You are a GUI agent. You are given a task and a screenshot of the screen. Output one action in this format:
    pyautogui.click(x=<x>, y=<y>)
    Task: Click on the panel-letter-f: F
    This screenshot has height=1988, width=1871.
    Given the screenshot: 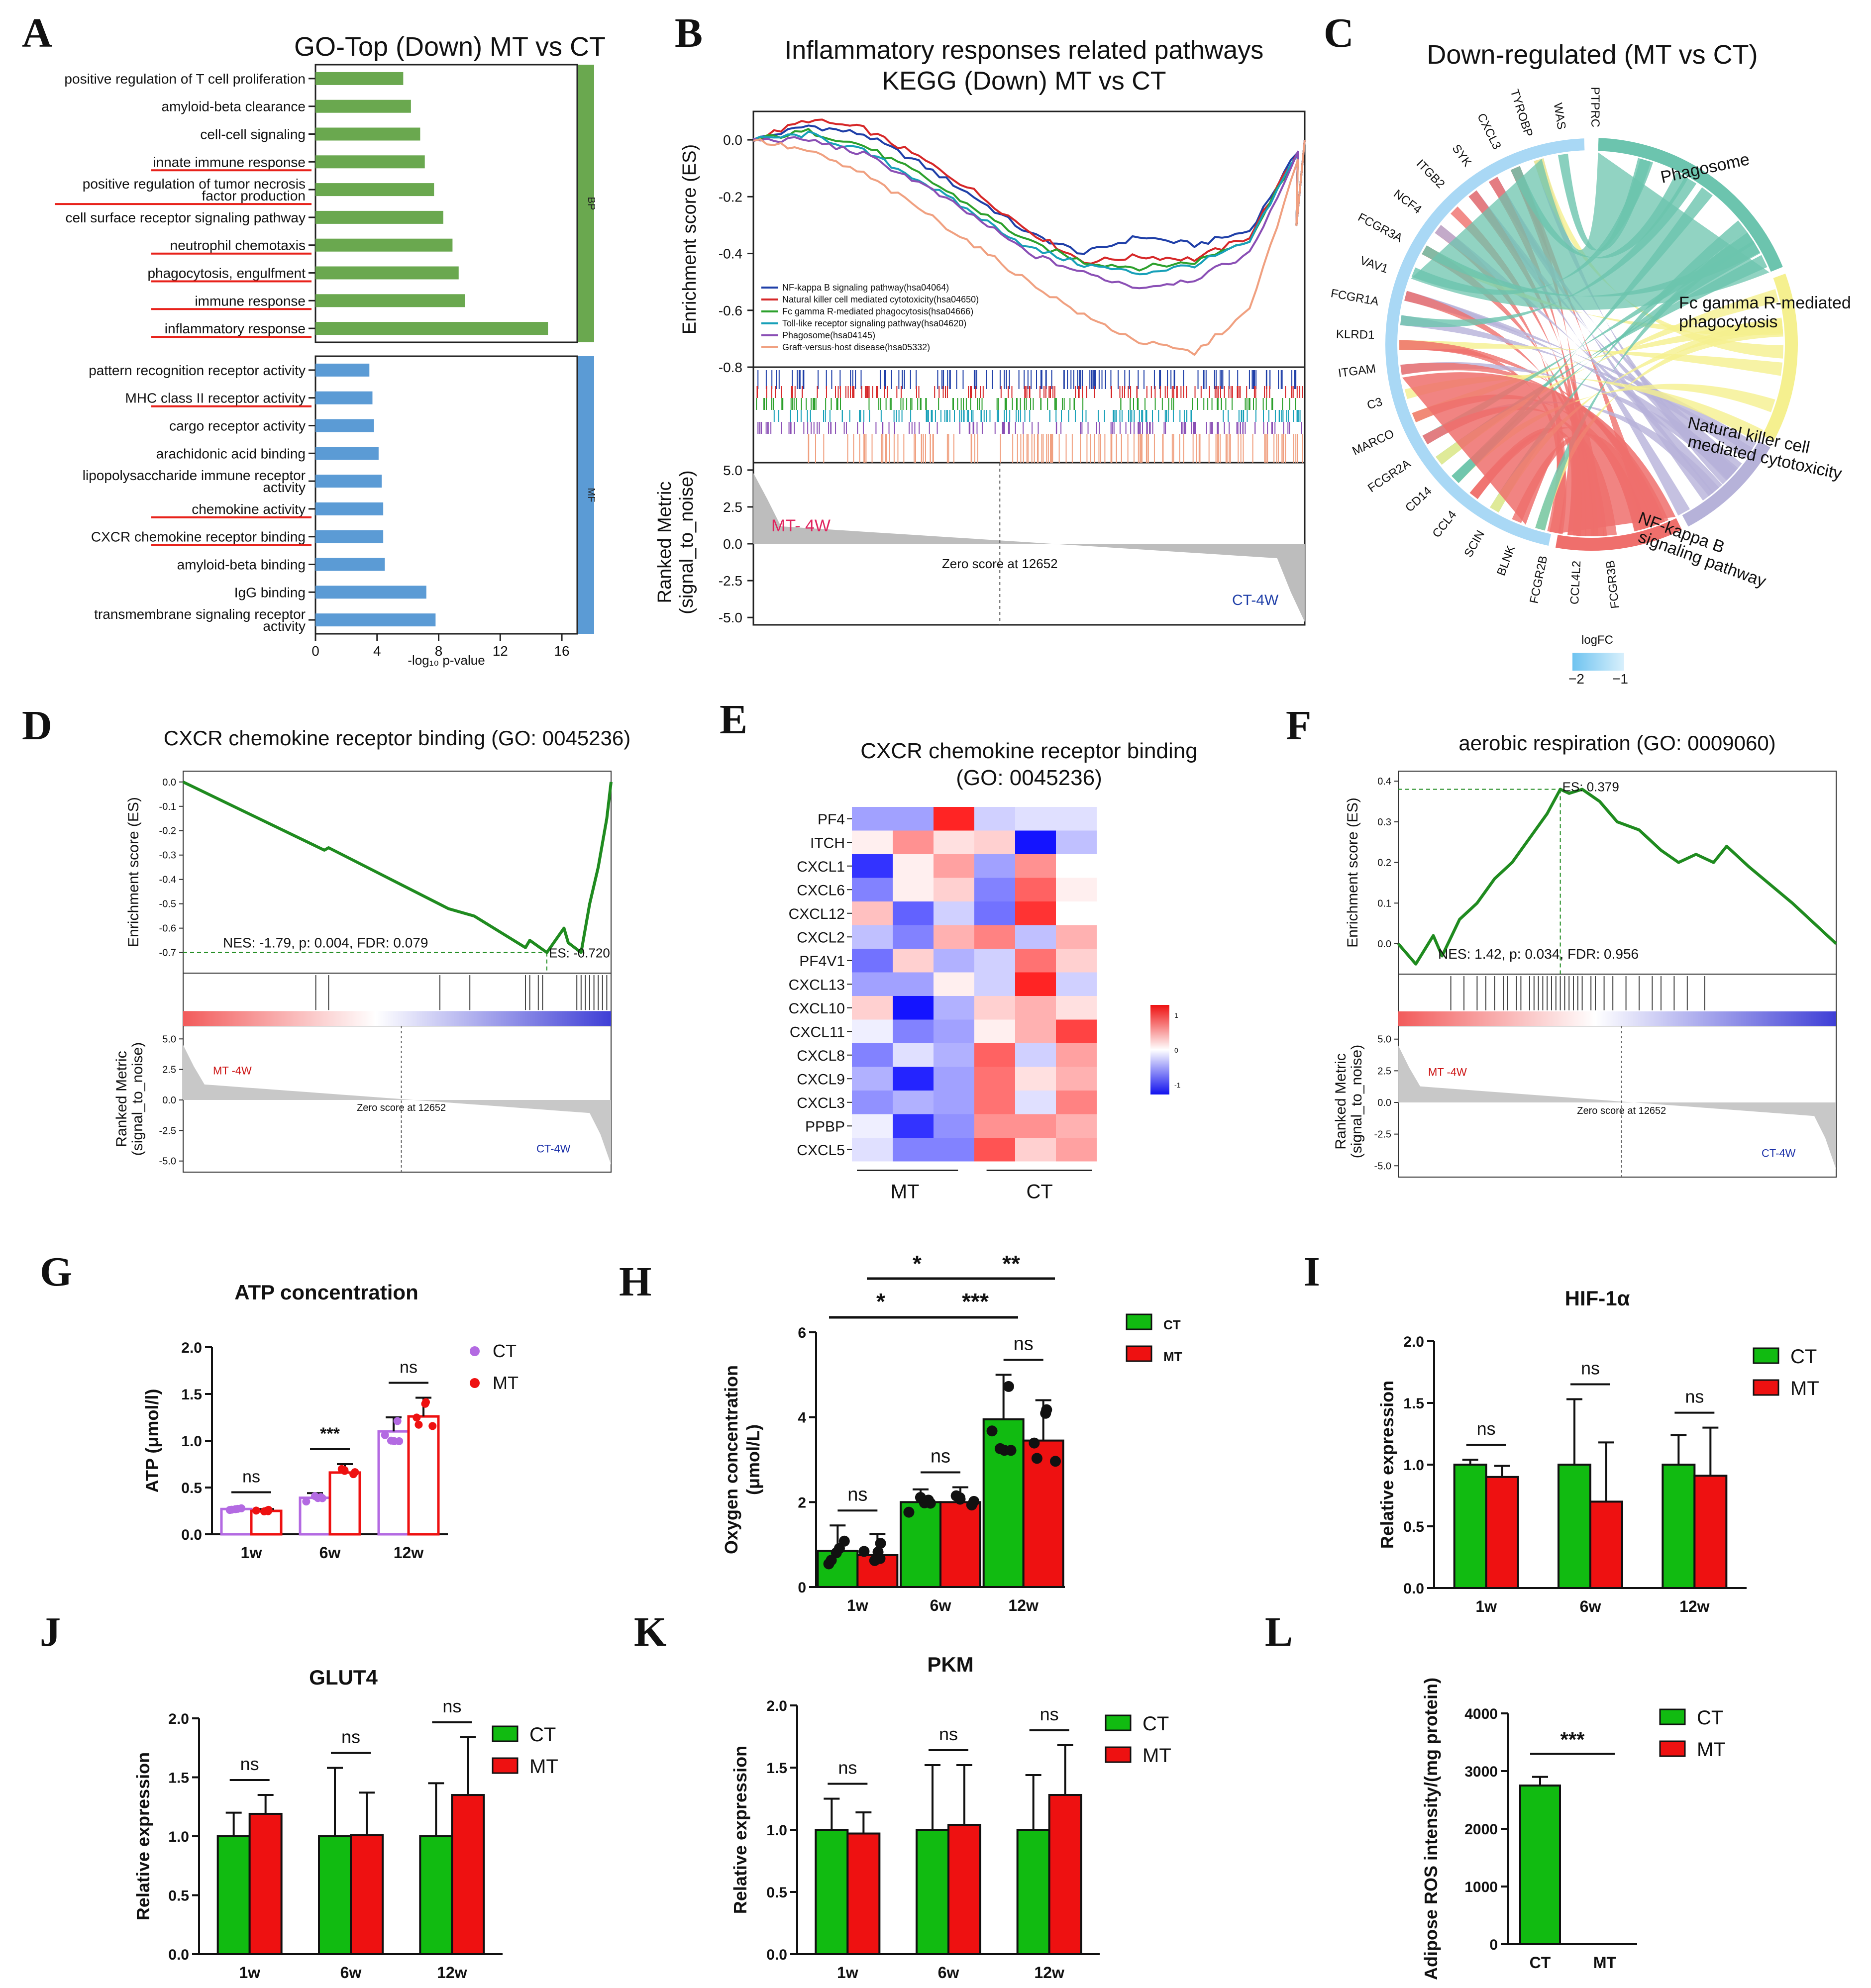 What is the action you would take?
    pyautogui.click(x=1299, y=725)
    